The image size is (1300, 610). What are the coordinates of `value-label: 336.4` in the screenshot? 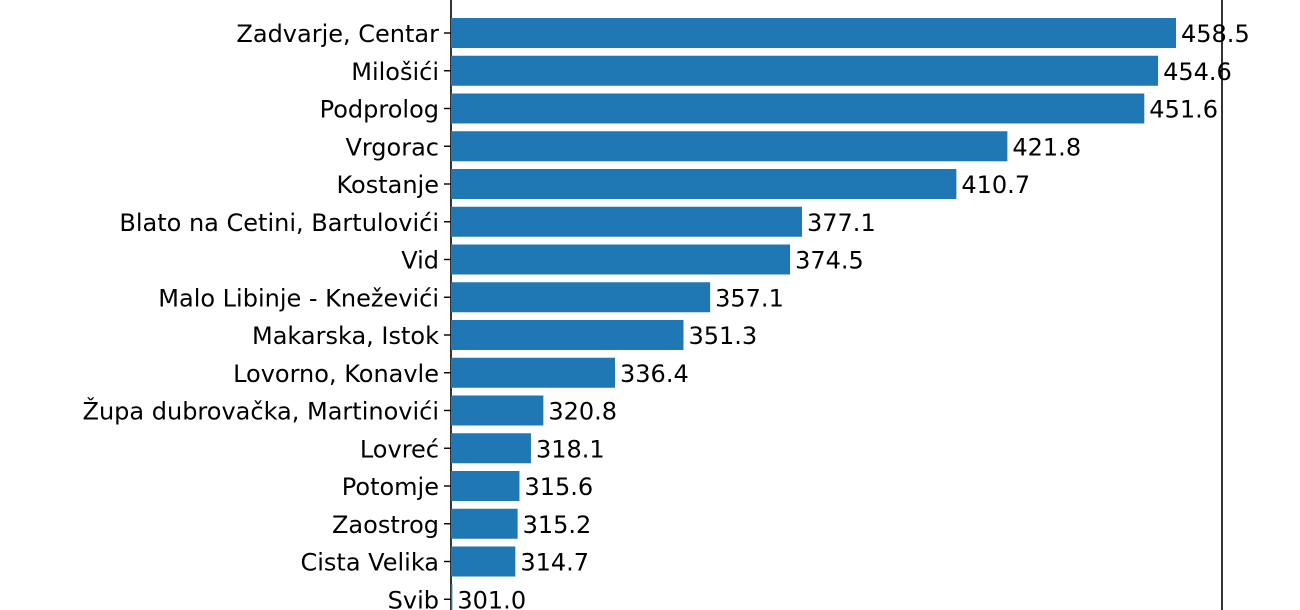 It's located at (654, 374).